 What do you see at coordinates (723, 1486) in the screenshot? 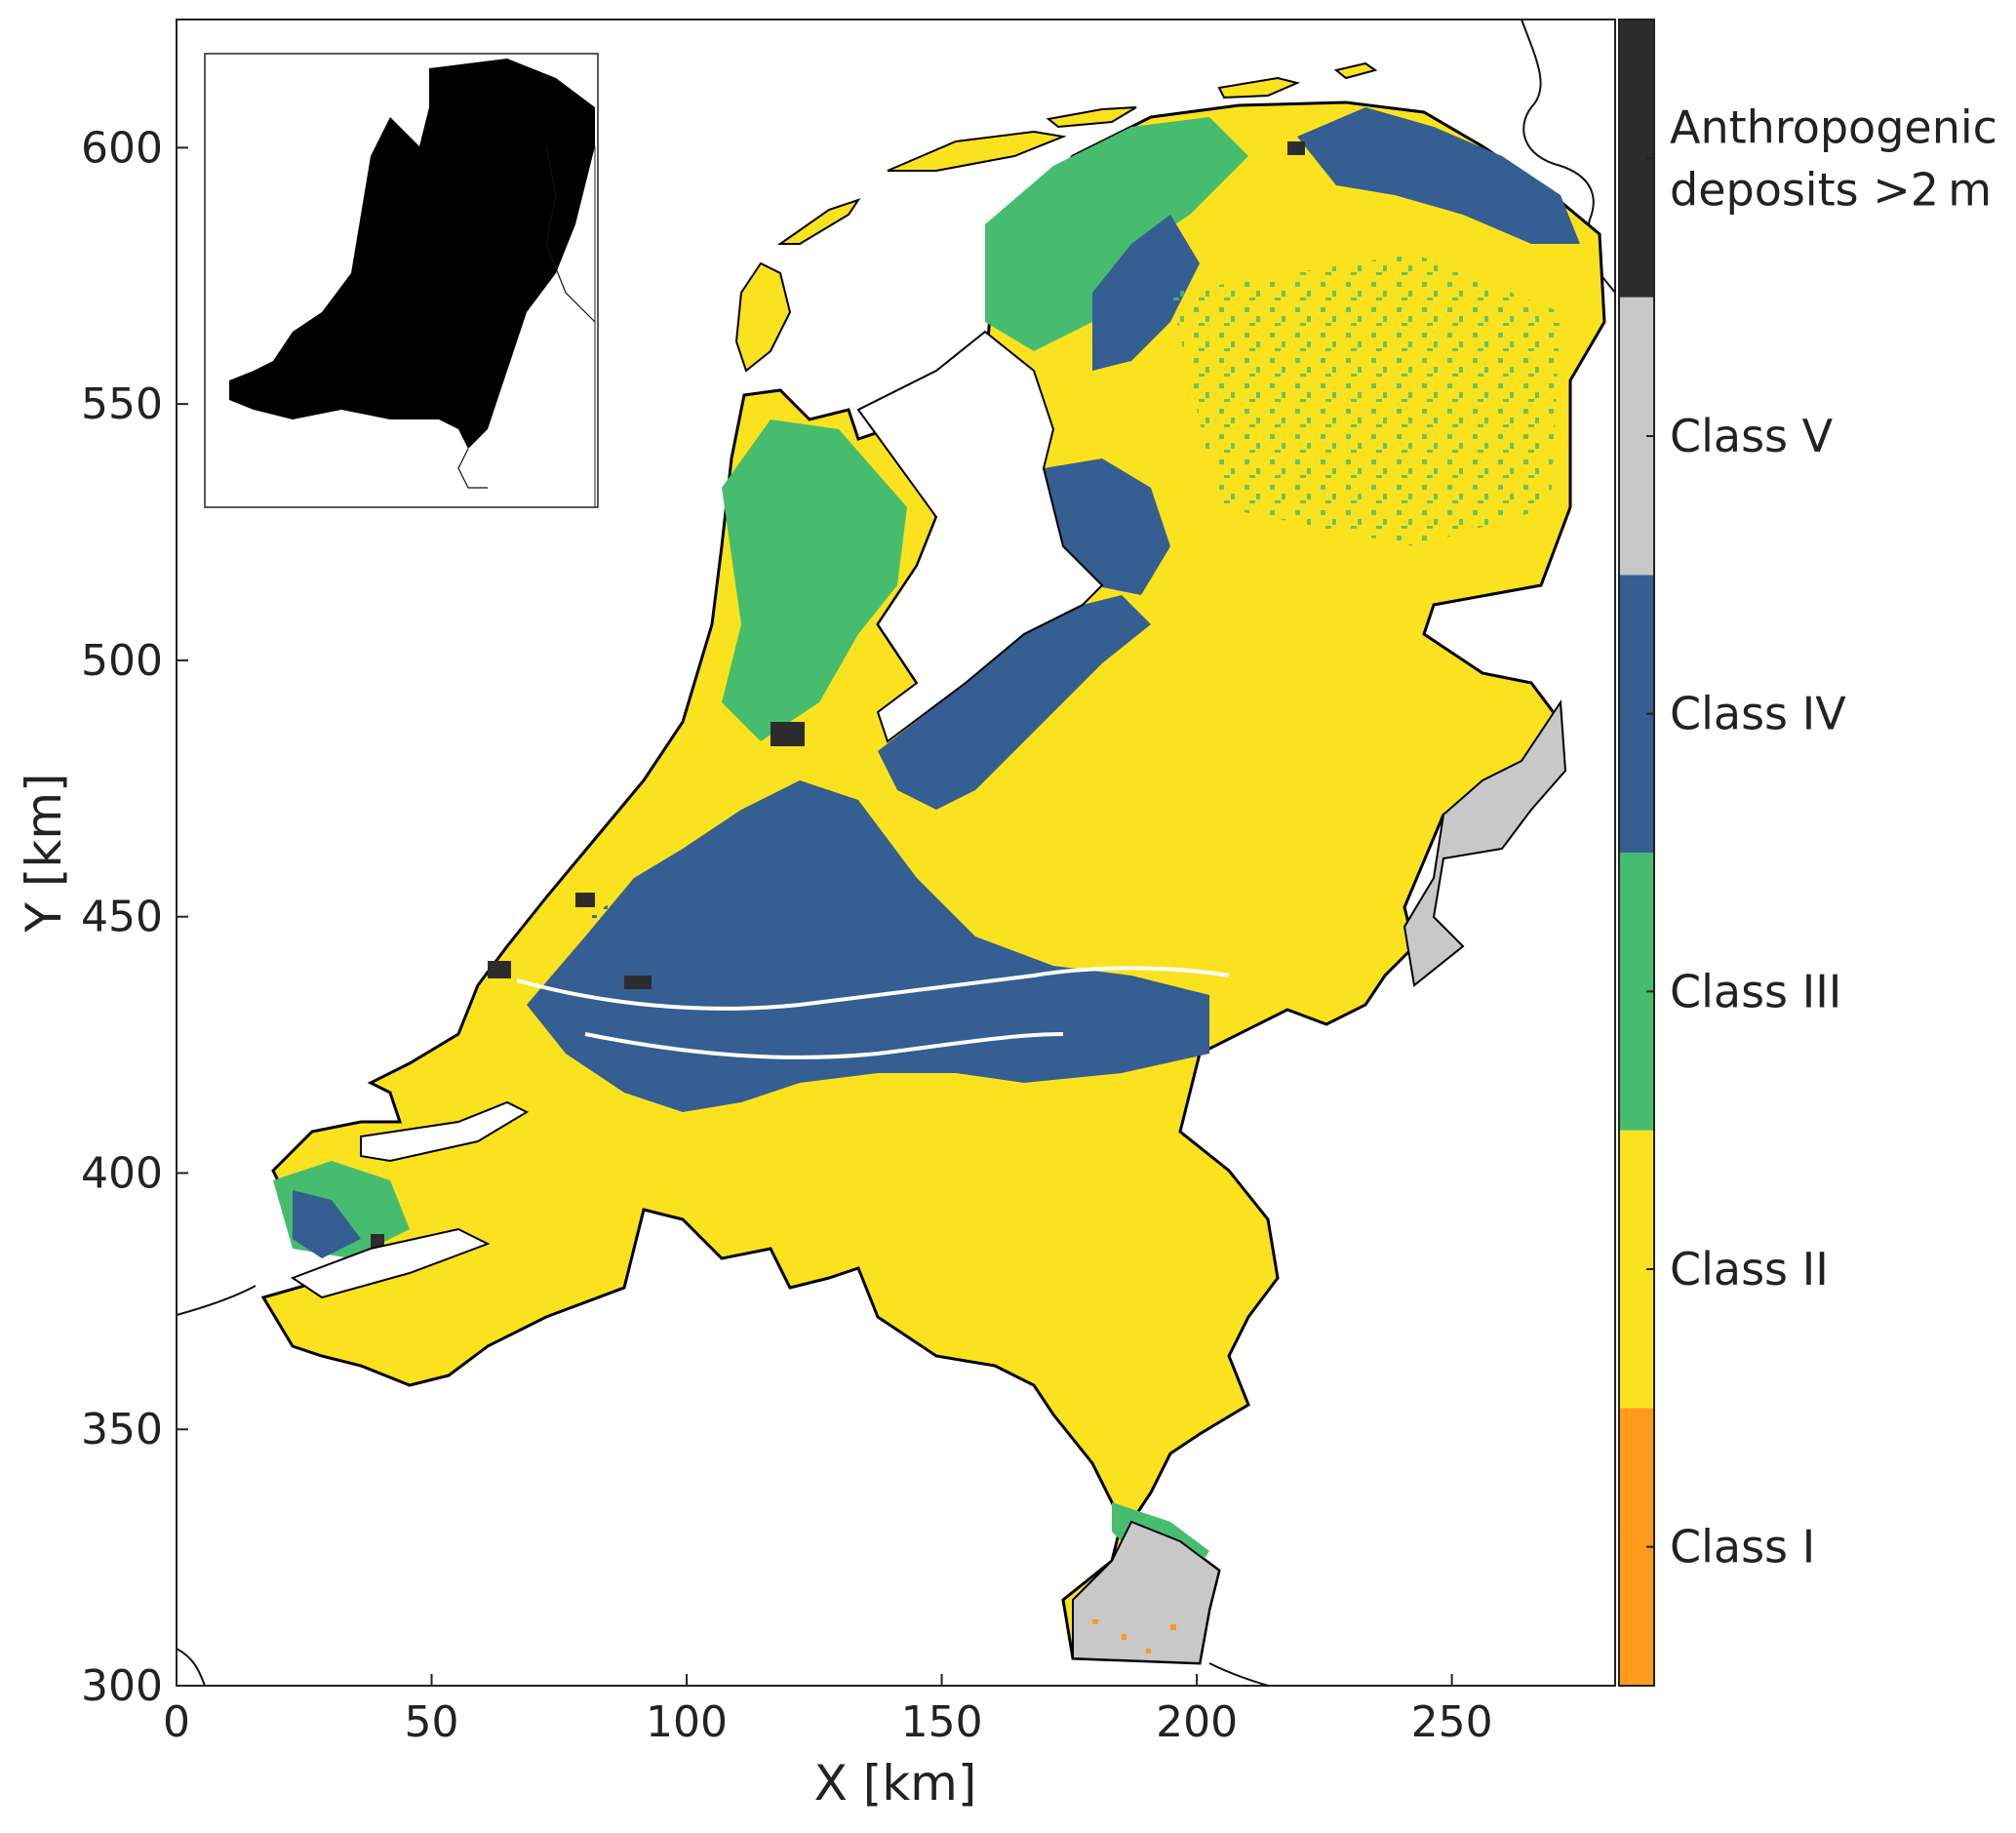
I see `border-belgium` at bounding box center [723, 1486].